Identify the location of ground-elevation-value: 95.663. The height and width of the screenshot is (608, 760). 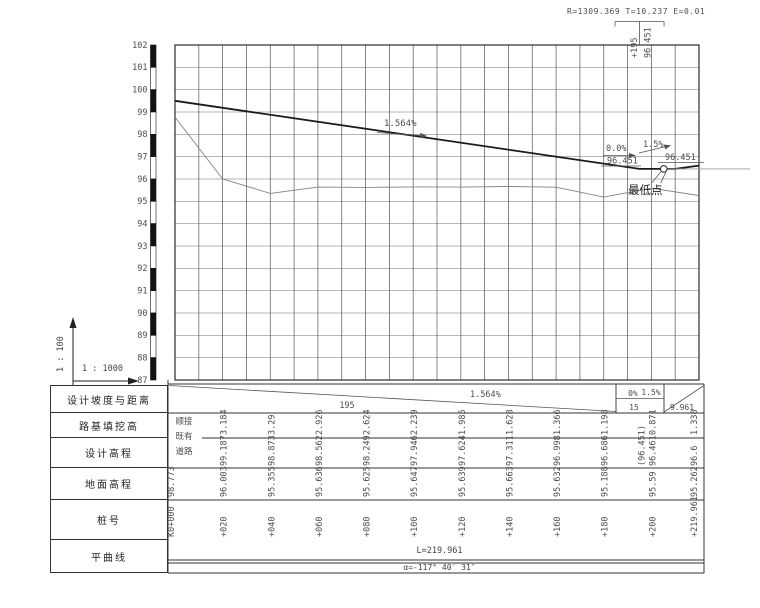
(510, 481).